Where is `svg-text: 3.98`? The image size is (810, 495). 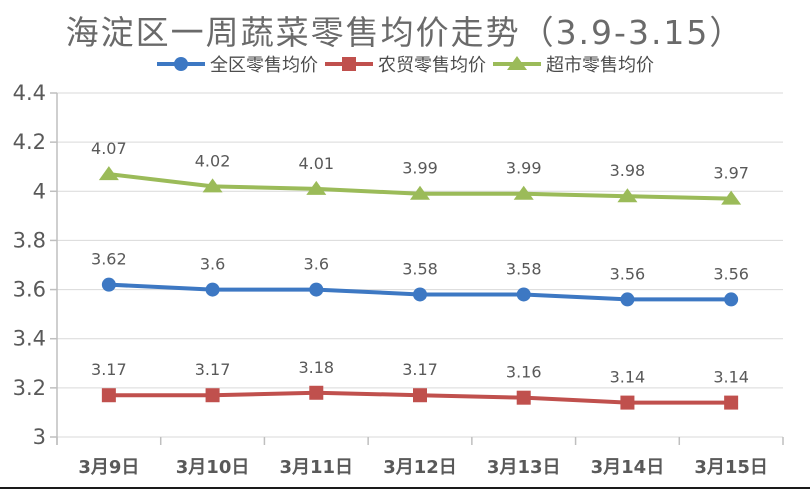 svg-text: 3.98 is located at coordinates (628, 170).